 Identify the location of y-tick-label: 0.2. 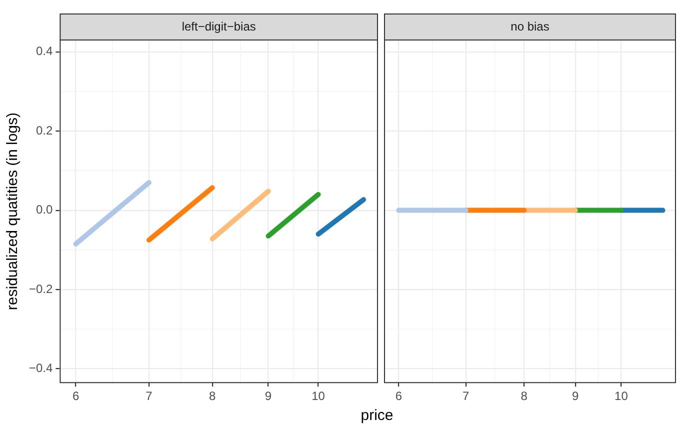
(45, 130).